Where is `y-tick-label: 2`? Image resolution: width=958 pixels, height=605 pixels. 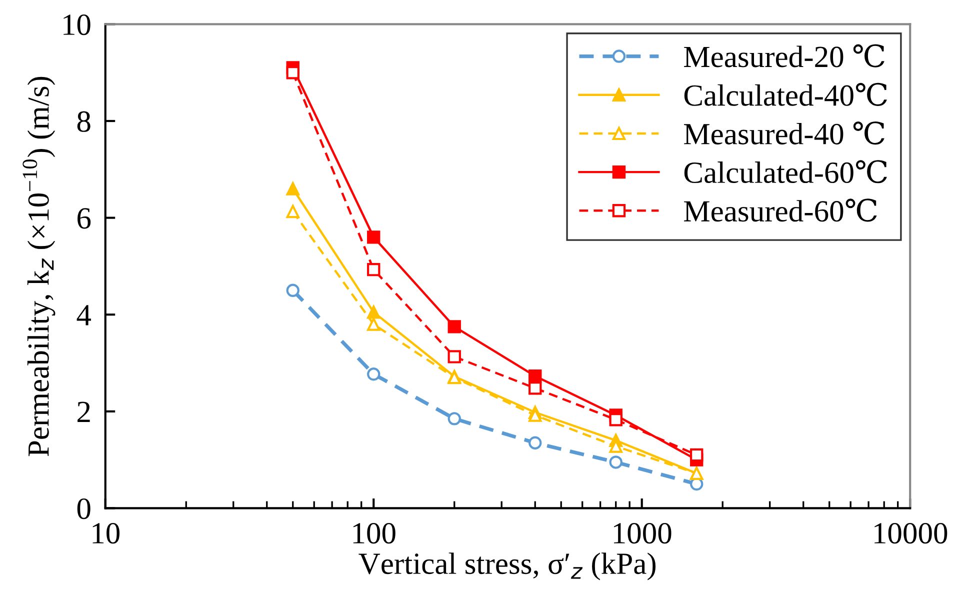 y-tick-label: 2 is located at coordinates (84, 412).